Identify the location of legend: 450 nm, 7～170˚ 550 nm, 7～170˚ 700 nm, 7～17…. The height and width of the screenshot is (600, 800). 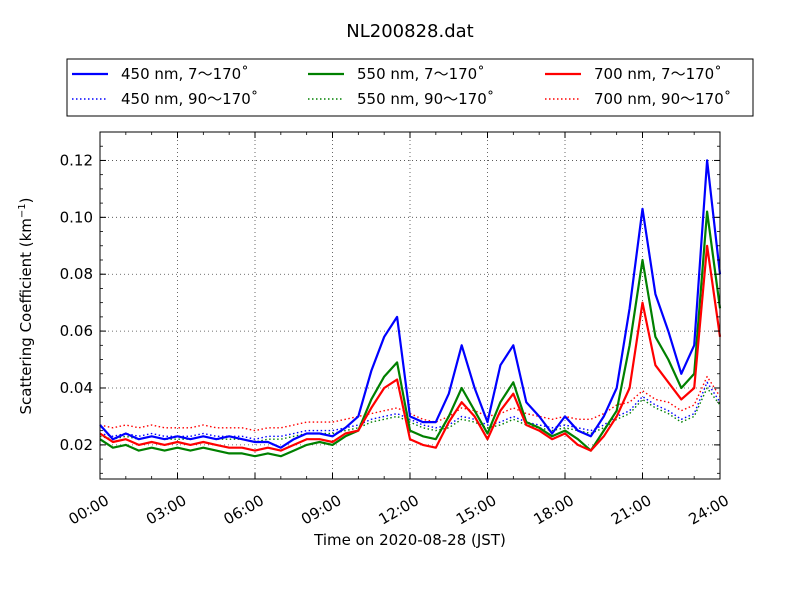
(410, 87).